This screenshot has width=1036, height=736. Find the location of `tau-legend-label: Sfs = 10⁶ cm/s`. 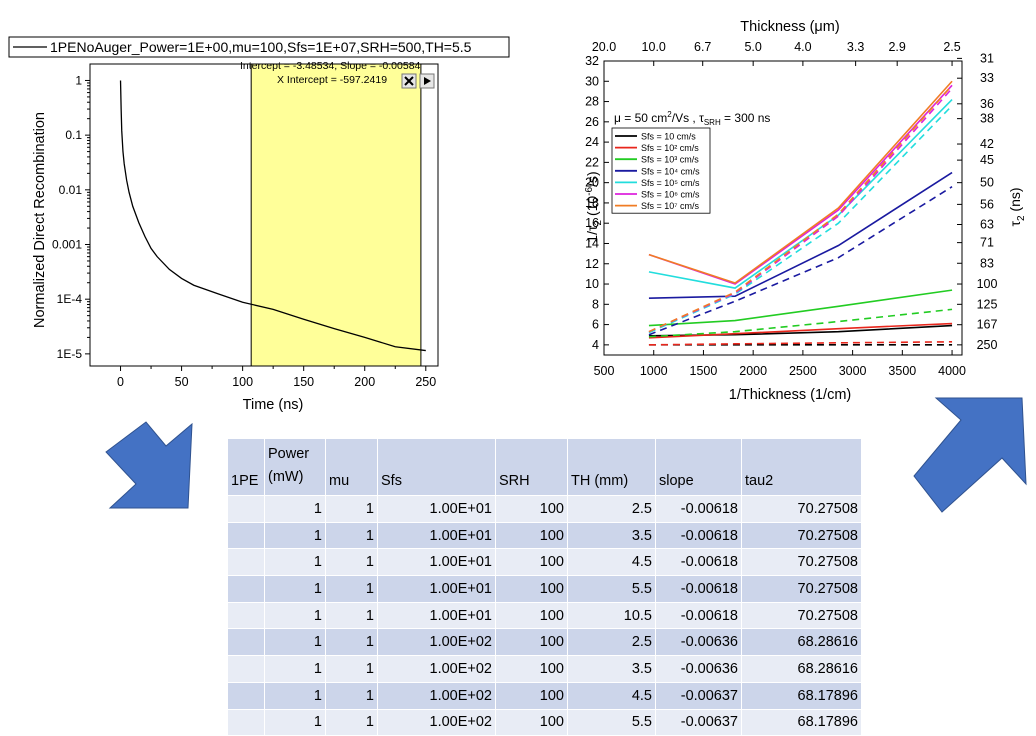

tau-legend-label: Sfs = 10⁶ cm/s is located at coordinates (670, 195).